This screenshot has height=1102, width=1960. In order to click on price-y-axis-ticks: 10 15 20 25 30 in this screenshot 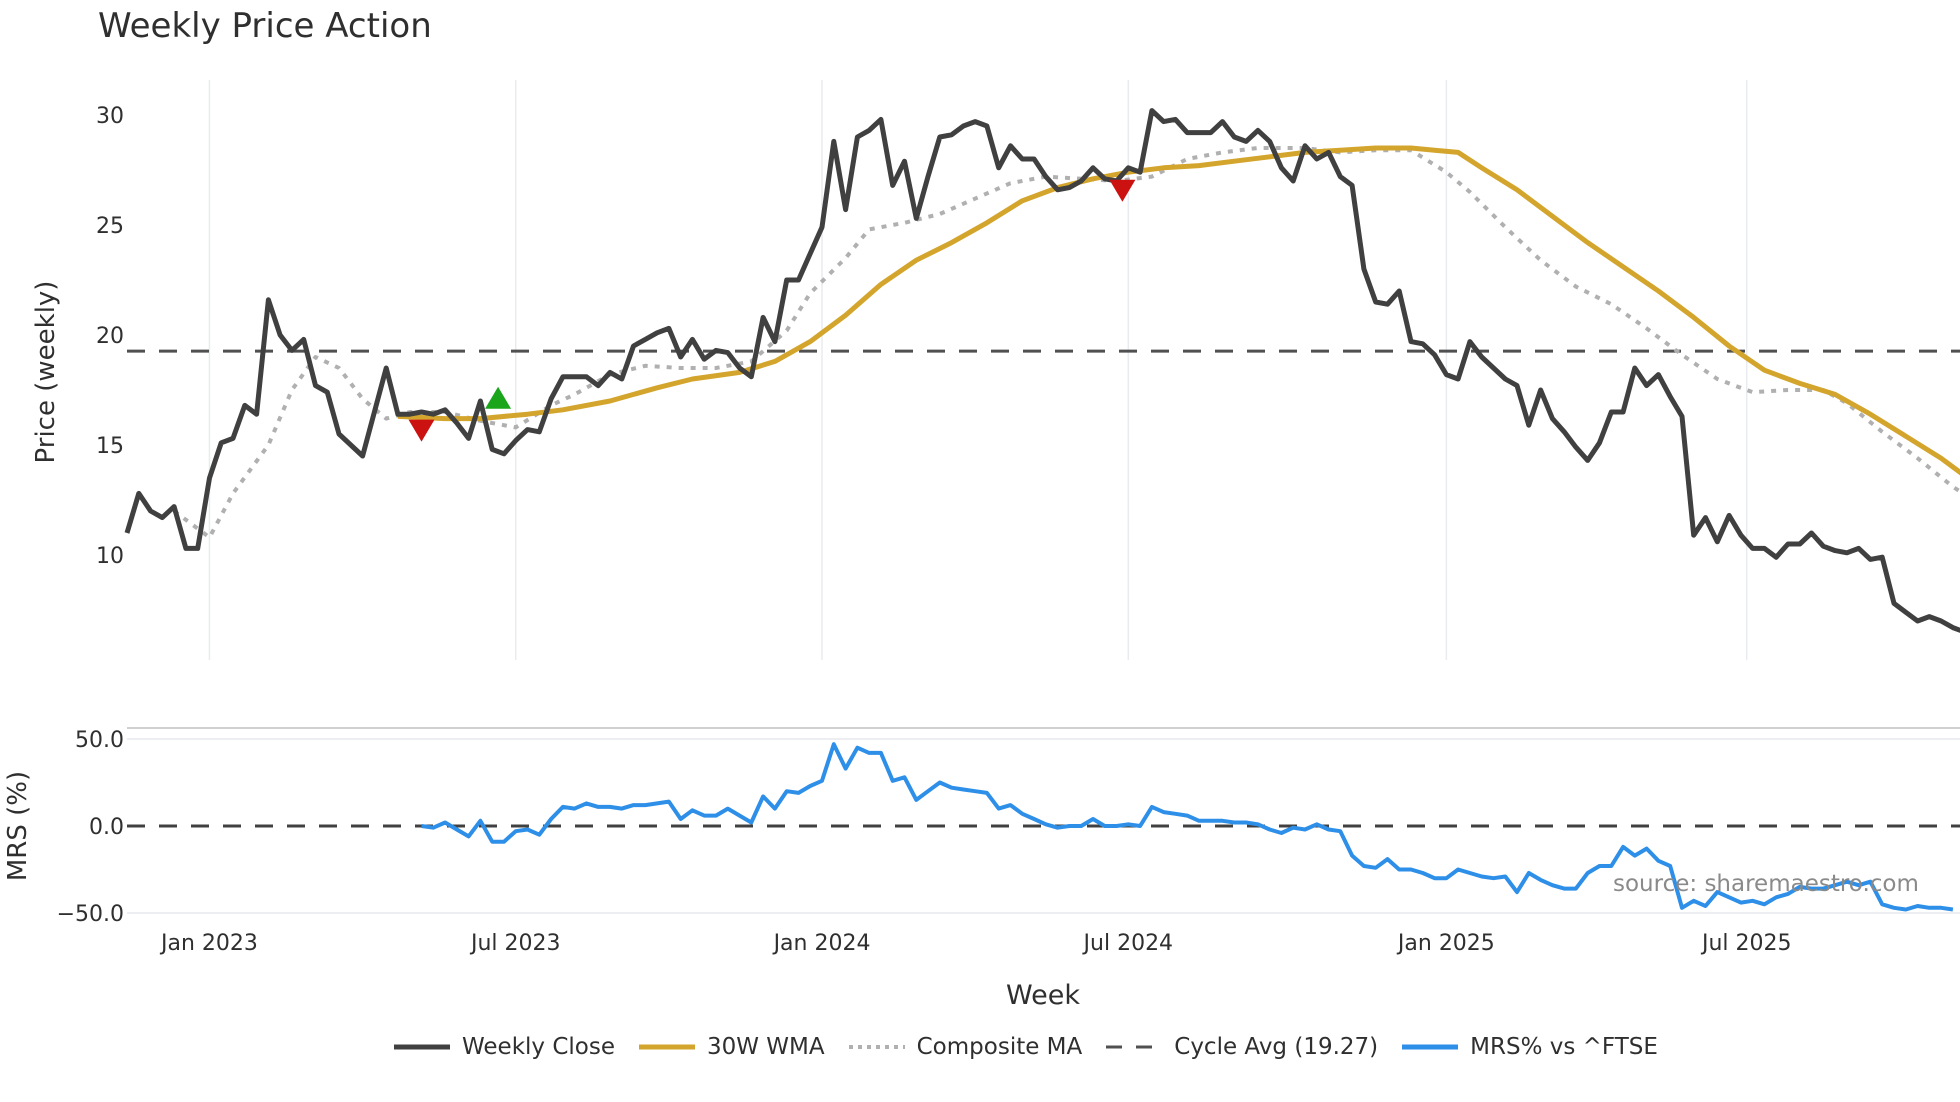, I will do `click(110, 336)`.